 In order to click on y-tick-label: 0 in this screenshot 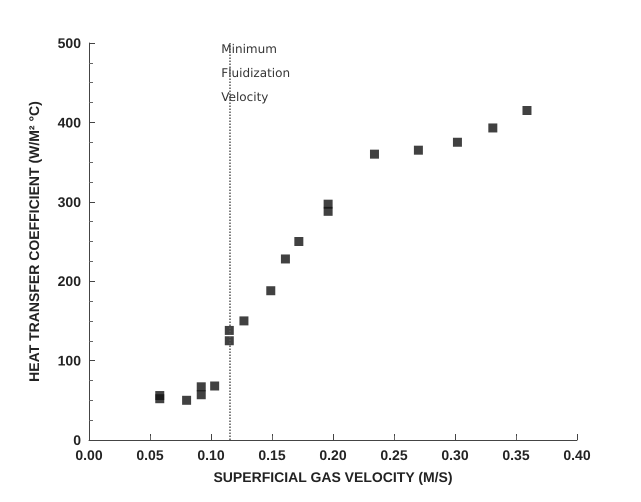, I will do `click(77, 440)`.